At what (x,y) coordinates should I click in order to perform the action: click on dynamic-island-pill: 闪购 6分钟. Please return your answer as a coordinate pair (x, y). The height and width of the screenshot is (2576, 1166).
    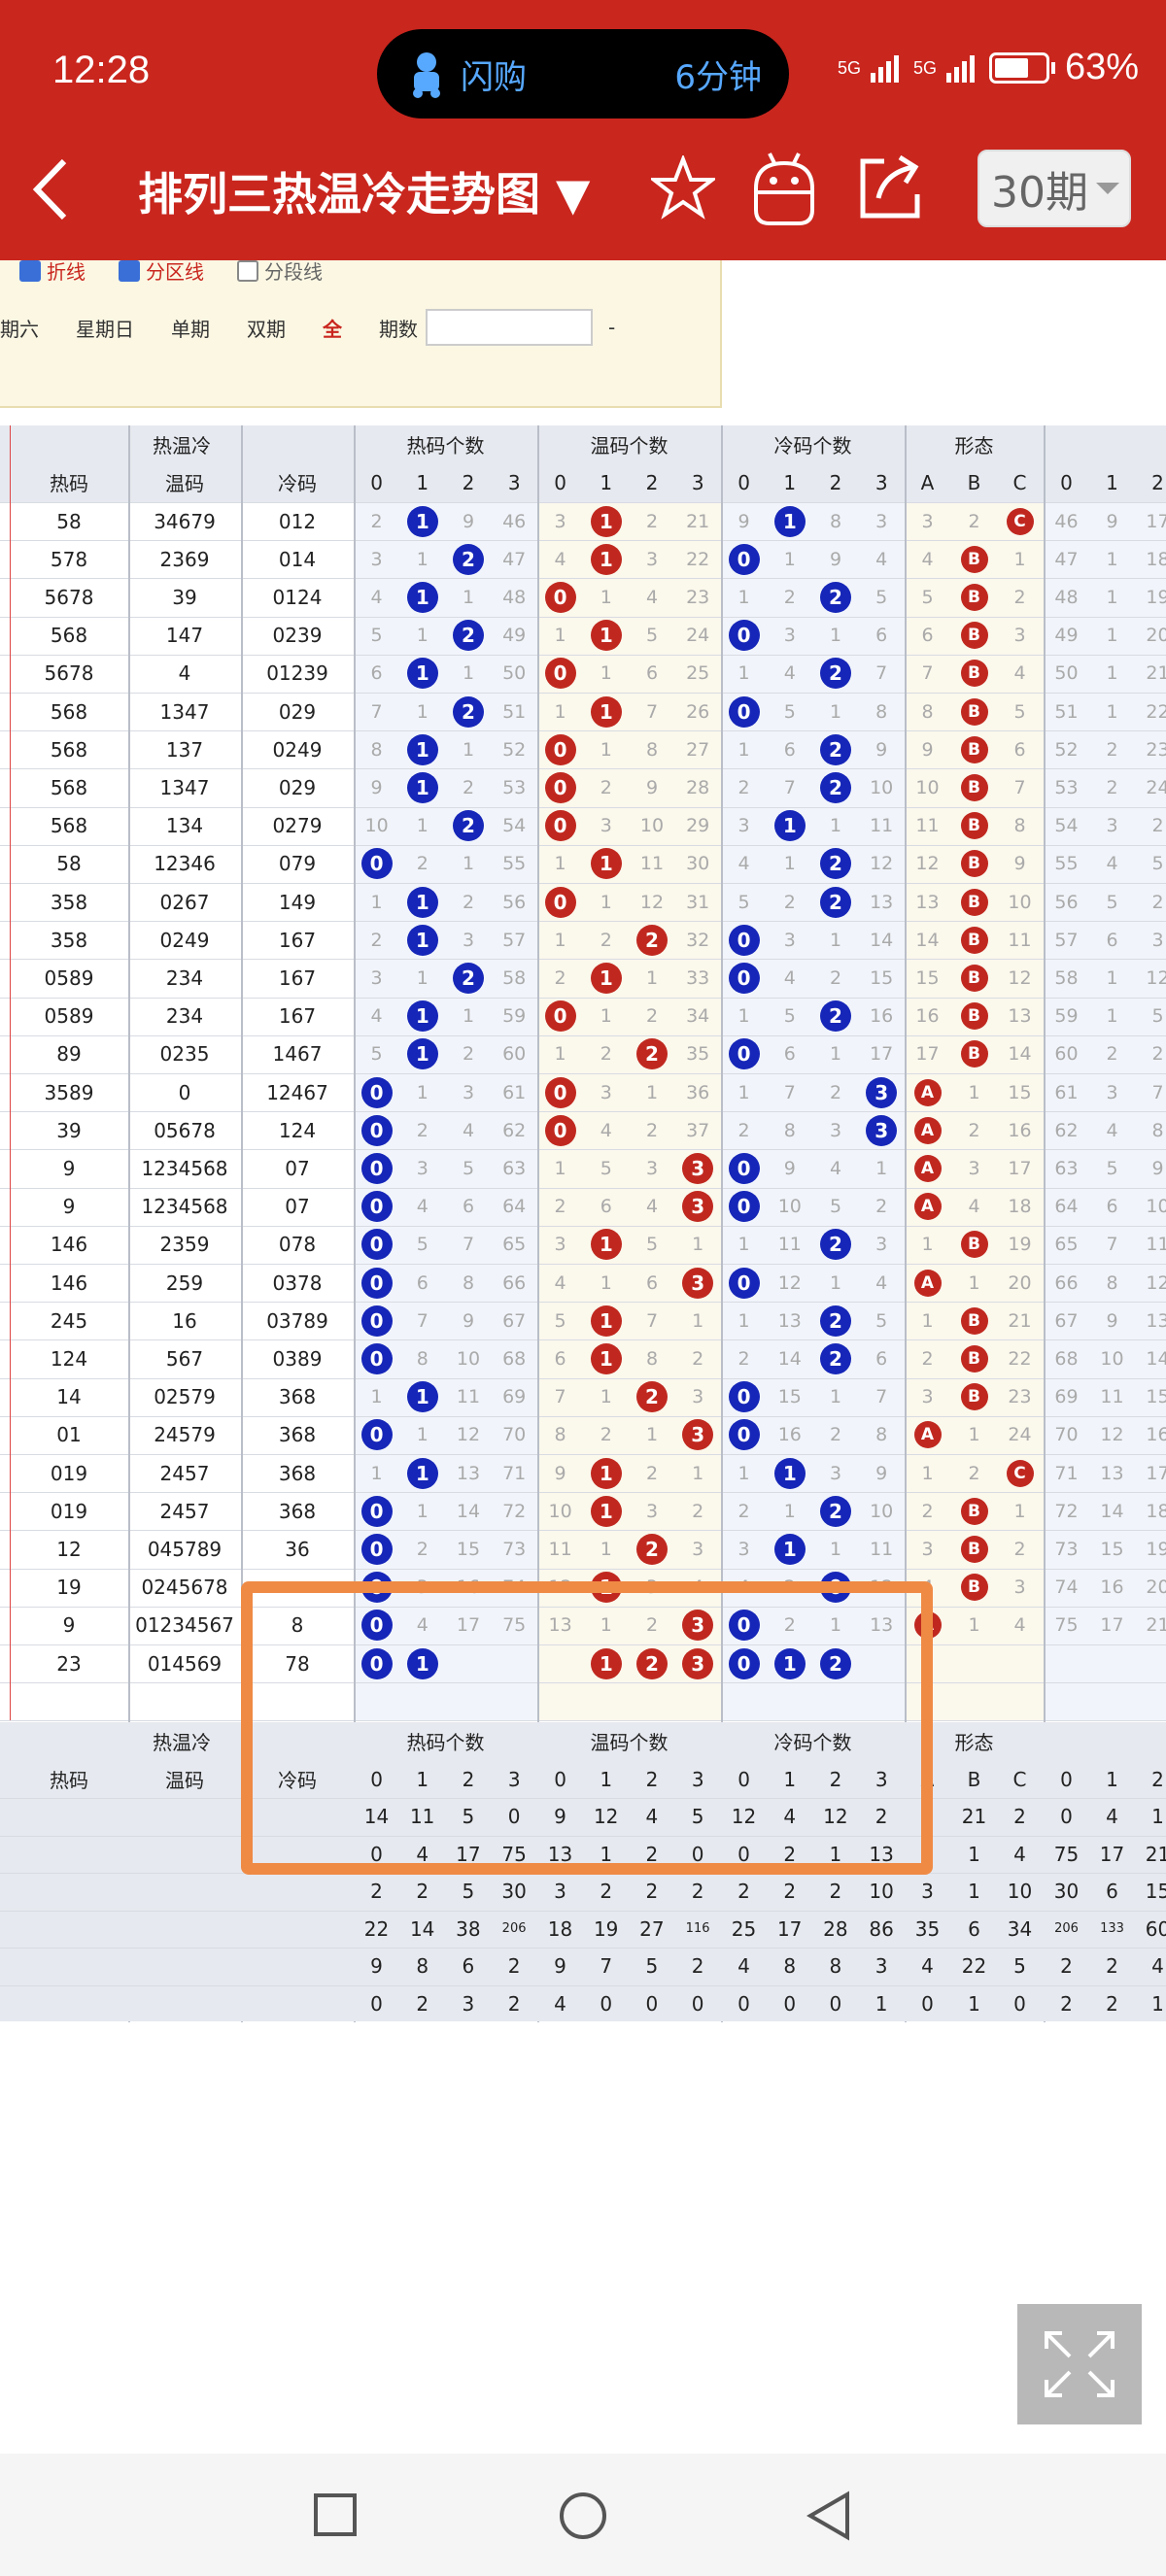
    Looking at the image, I should click on (583, 74).